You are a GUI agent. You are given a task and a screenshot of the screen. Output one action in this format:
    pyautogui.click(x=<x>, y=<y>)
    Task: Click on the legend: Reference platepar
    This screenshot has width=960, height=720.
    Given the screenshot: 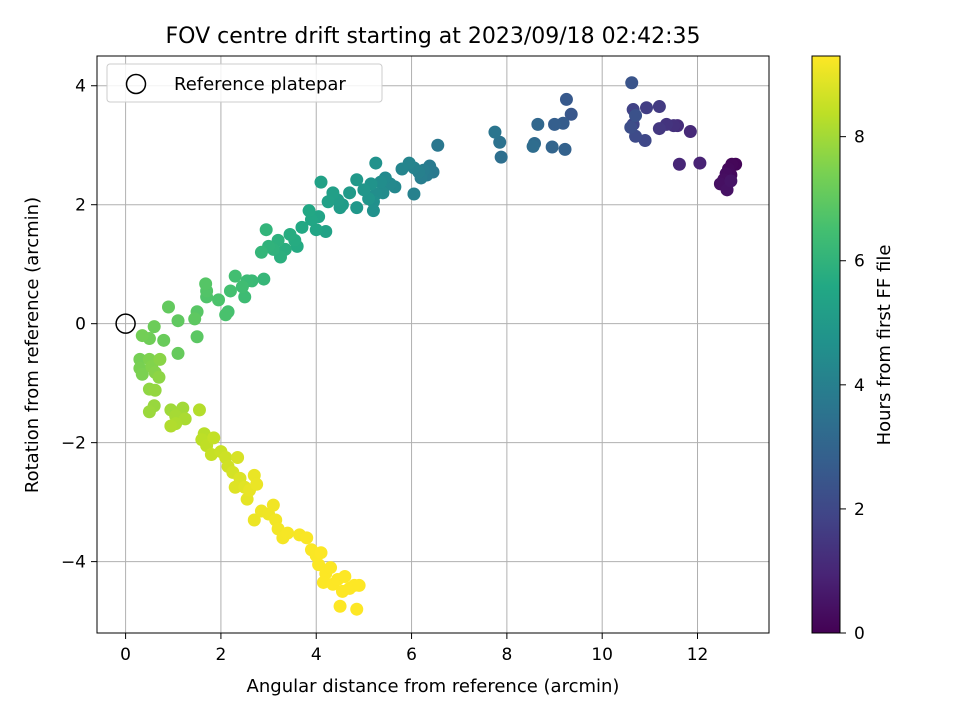 What is the action you would take?
    pyautogui.click(x=244, y=83)
    